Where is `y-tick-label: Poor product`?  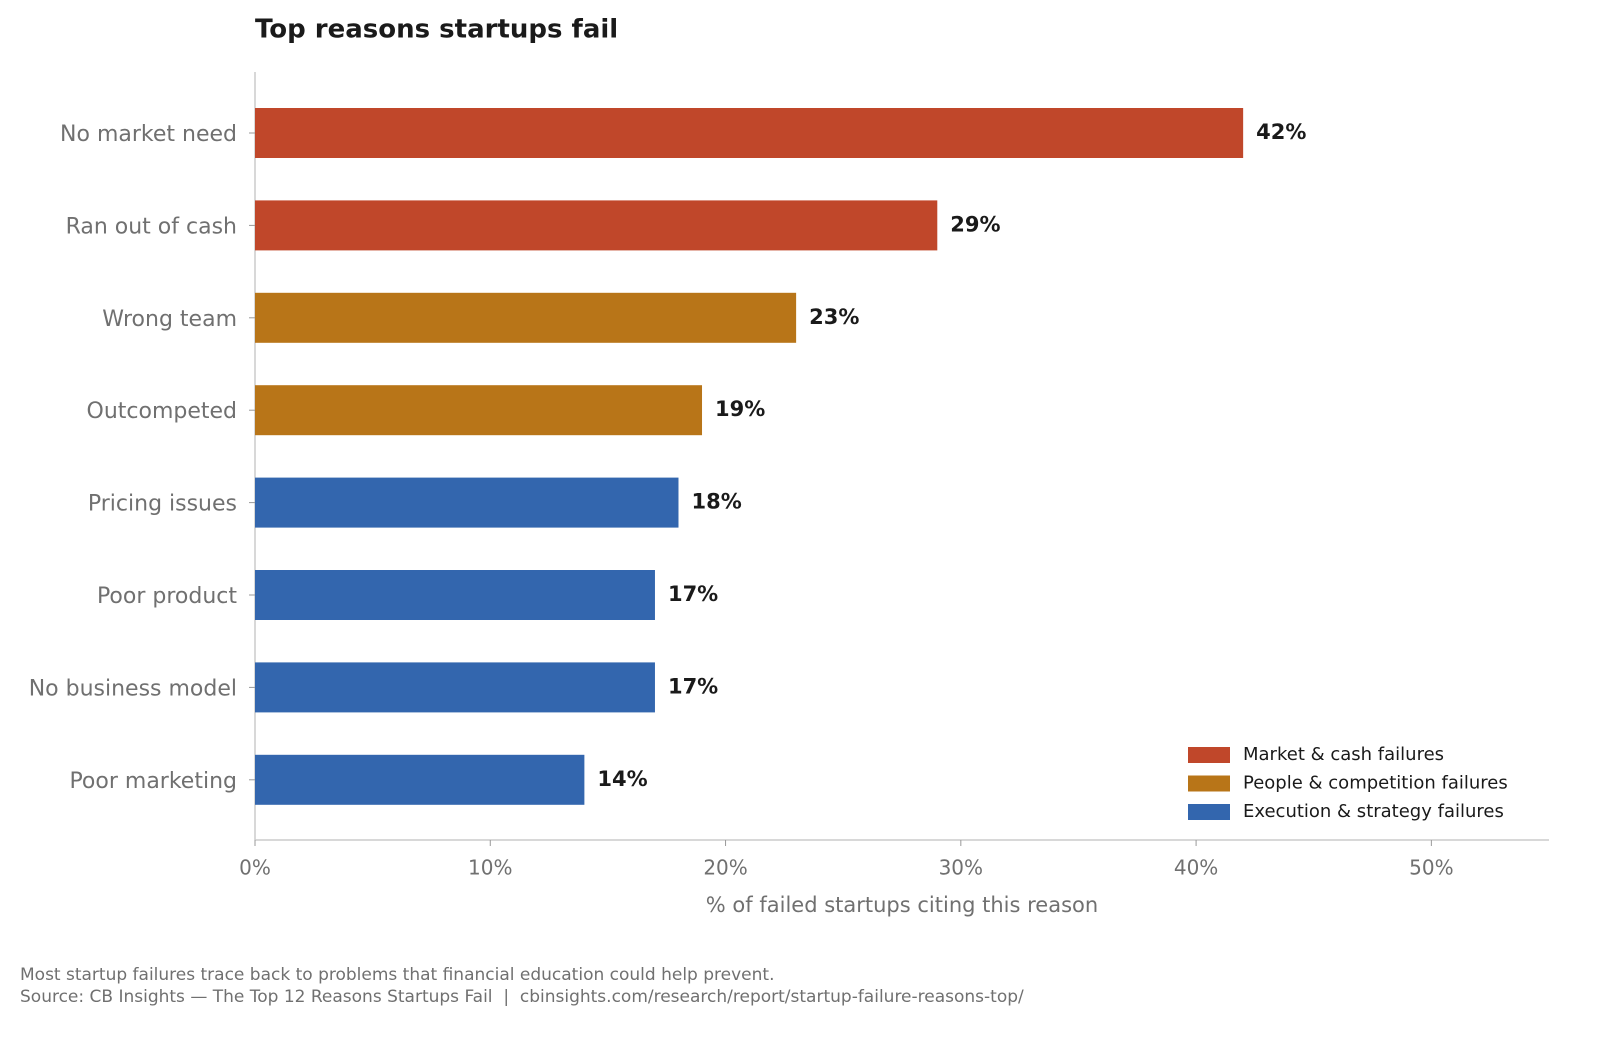
y-tick-label: Poor product is located at coordinates (167, 596).